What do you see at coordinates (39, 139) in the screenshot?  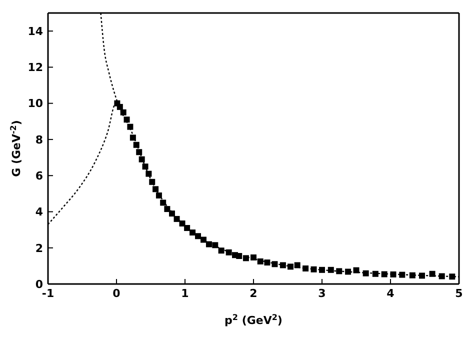 I see `y-tick-label: 8` at bounding box center [39, 139].